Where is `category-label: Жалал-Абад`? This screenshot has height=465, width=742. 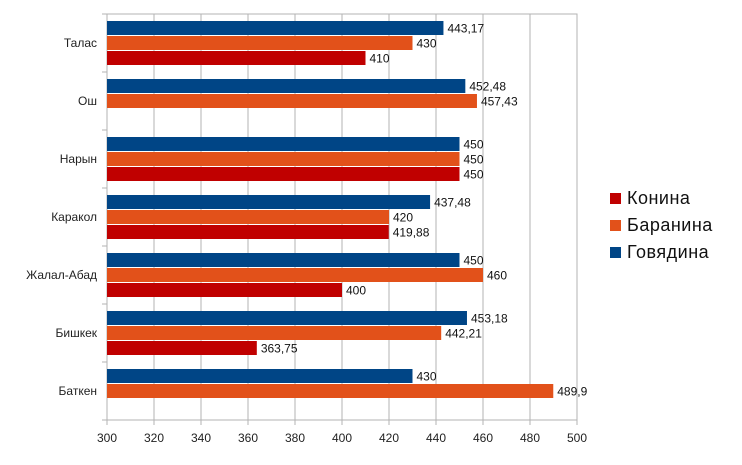 category-label: Жалал-Абад is located at coordinates (61, 275).